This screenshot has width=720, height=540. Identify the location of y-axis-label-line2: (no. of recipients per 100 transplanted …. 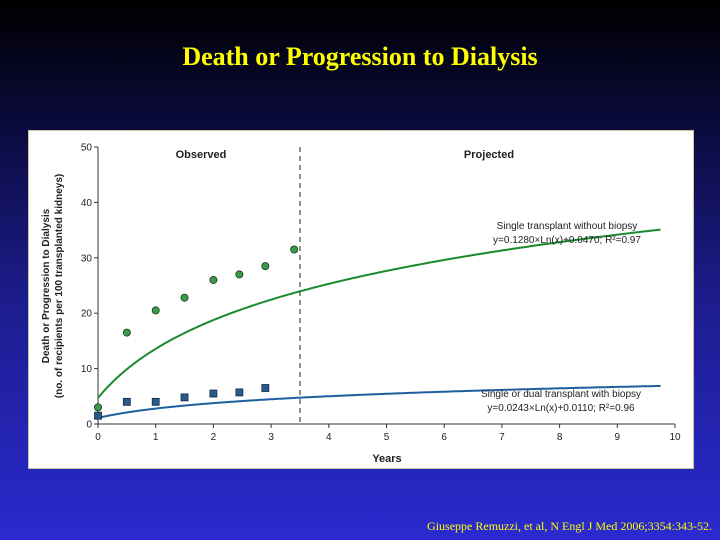
(59, 286).